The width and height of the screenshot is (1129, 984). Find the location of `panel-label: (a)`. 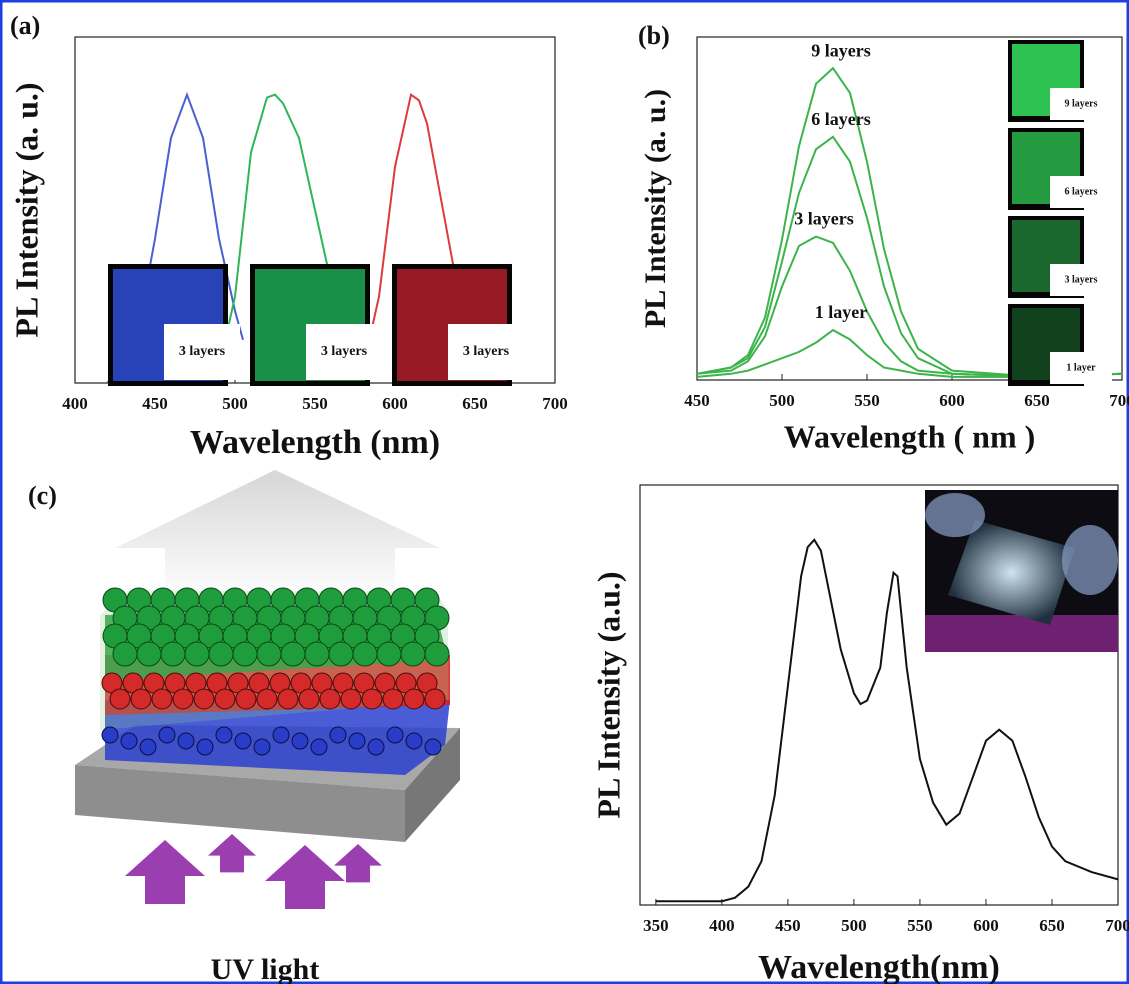

panel-label: (a) is located at coordinates (25, 25).